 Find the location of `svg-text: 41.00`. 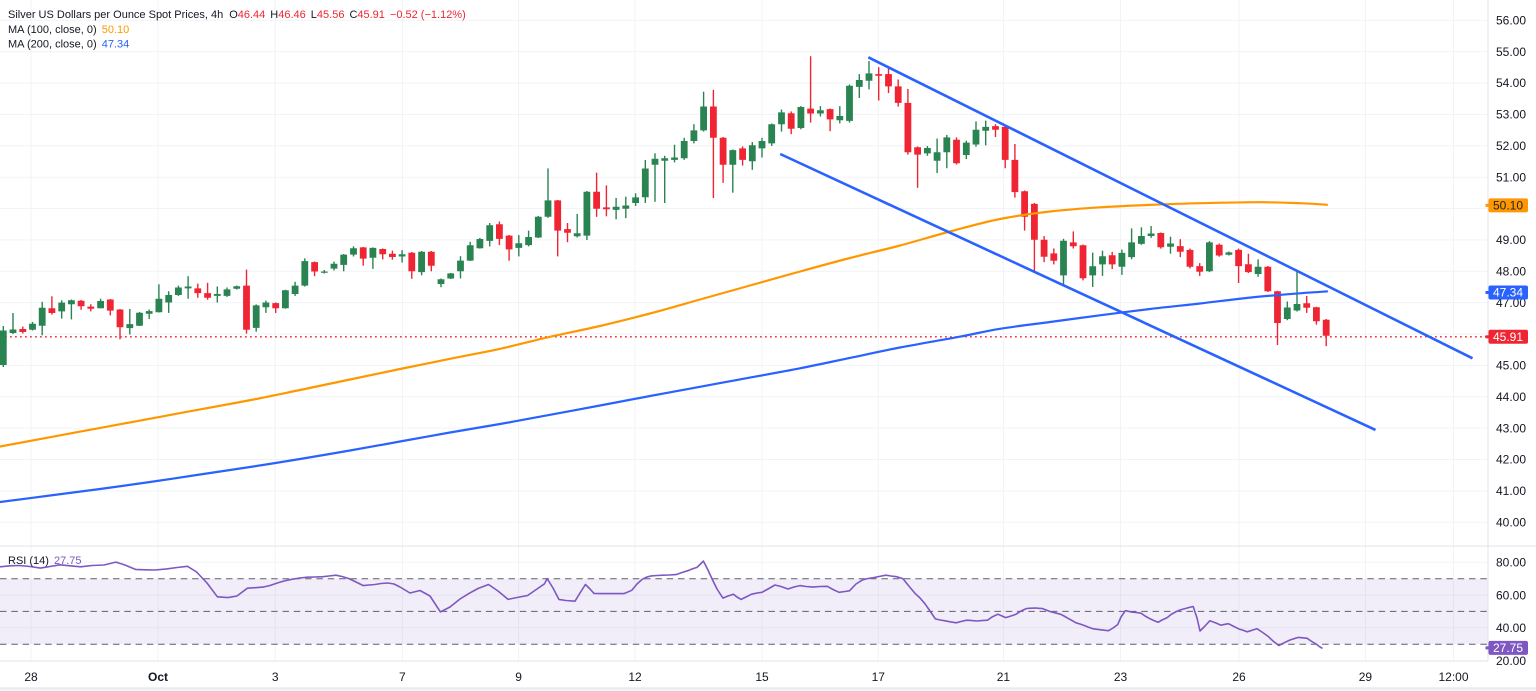

svg-text: 41.00 is located at coordinates (1511, 491).